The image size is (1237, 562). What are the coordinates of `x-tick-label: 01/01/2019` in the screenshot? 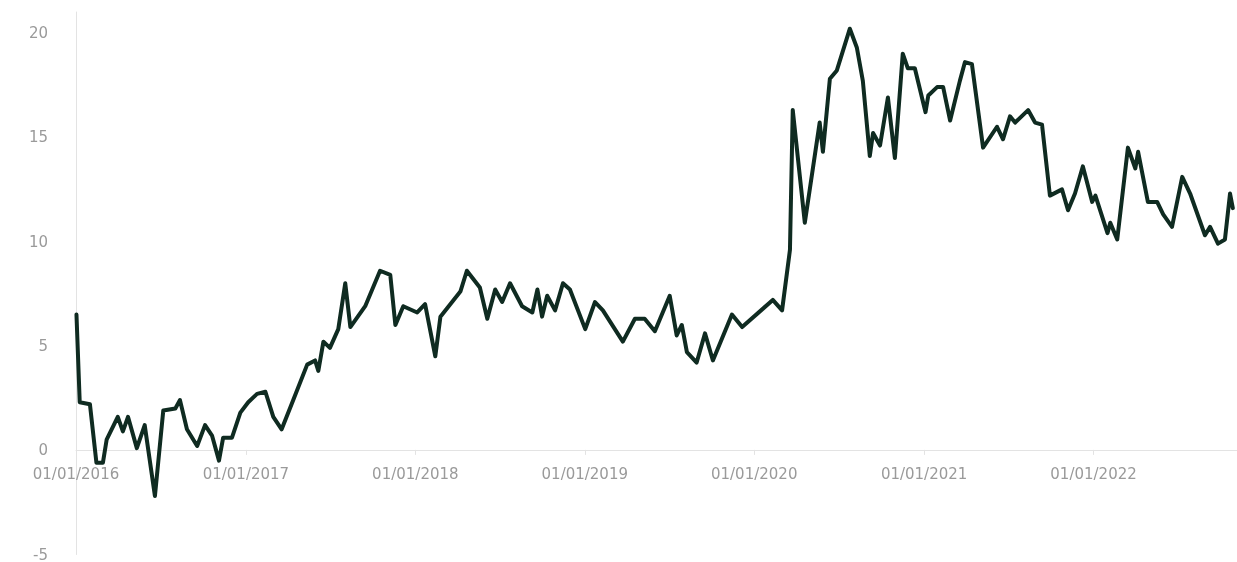 It's located at (585, 474).